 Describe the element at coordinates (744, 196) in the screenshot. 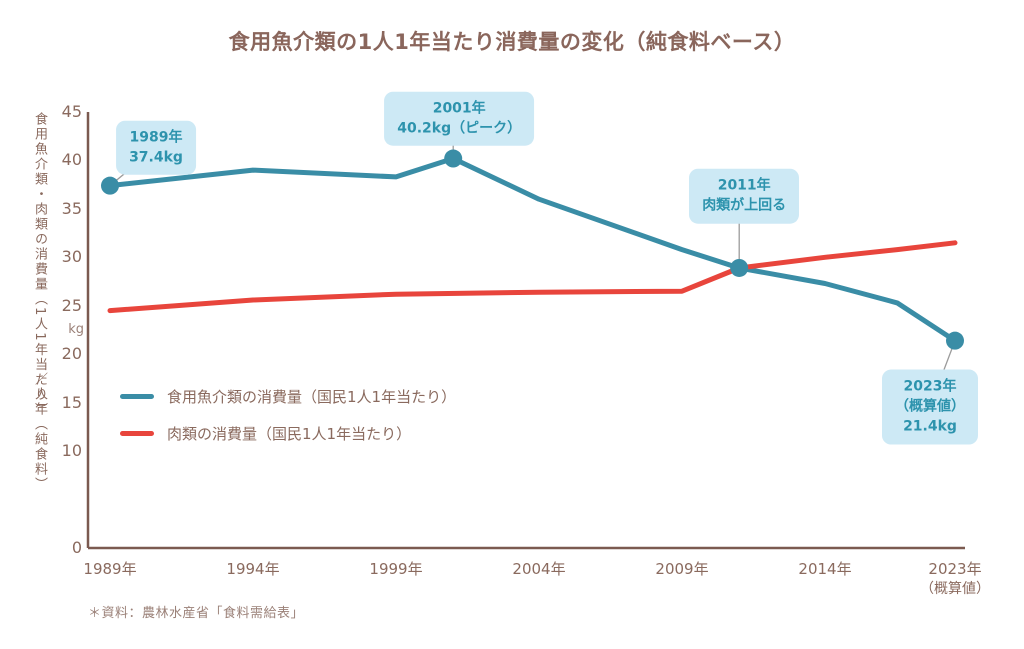

I see `callout-2011-crossover: 2011年 肉類が上回る` at that location.